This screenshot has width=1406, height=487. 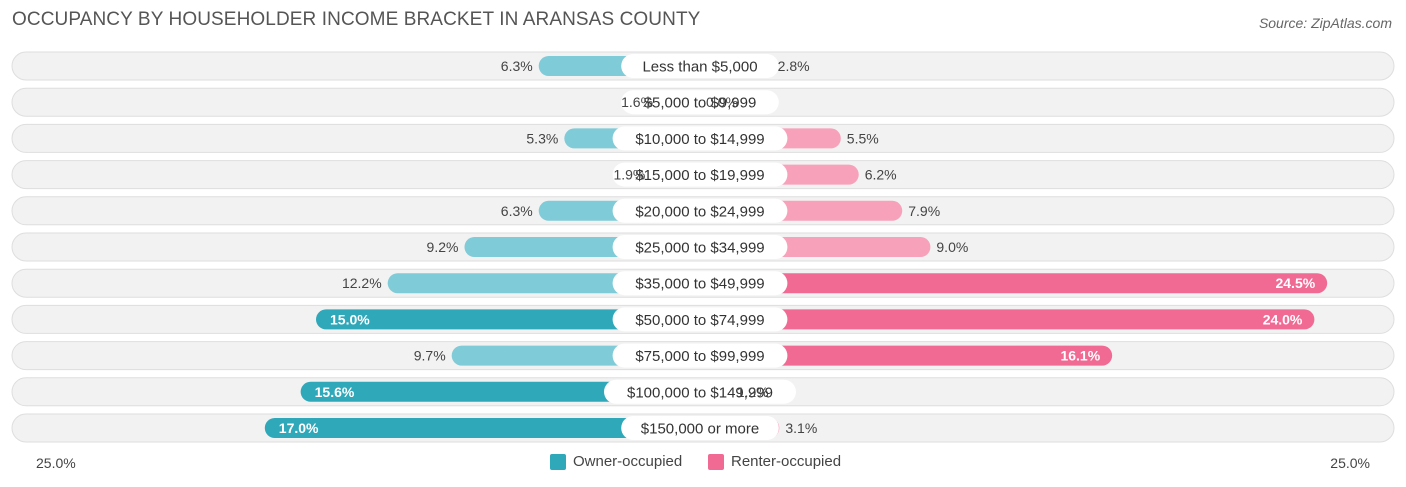 I want to click on owner-value-label: 9.7%, so click(x=430, y=356).